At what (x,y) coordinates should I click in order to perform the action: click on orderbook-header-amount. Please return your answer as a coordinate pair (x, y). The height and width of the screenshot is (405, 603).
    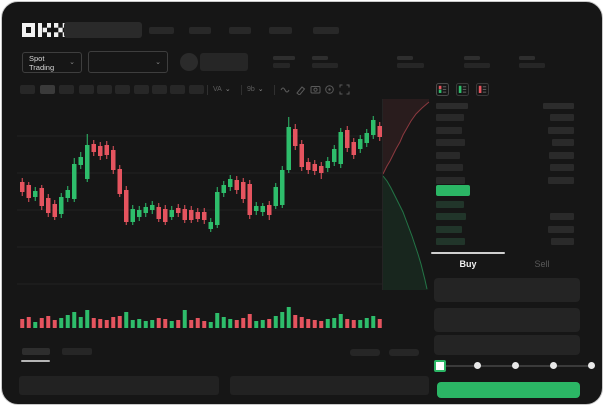
    Looking at the image, I should click on (558, 106).